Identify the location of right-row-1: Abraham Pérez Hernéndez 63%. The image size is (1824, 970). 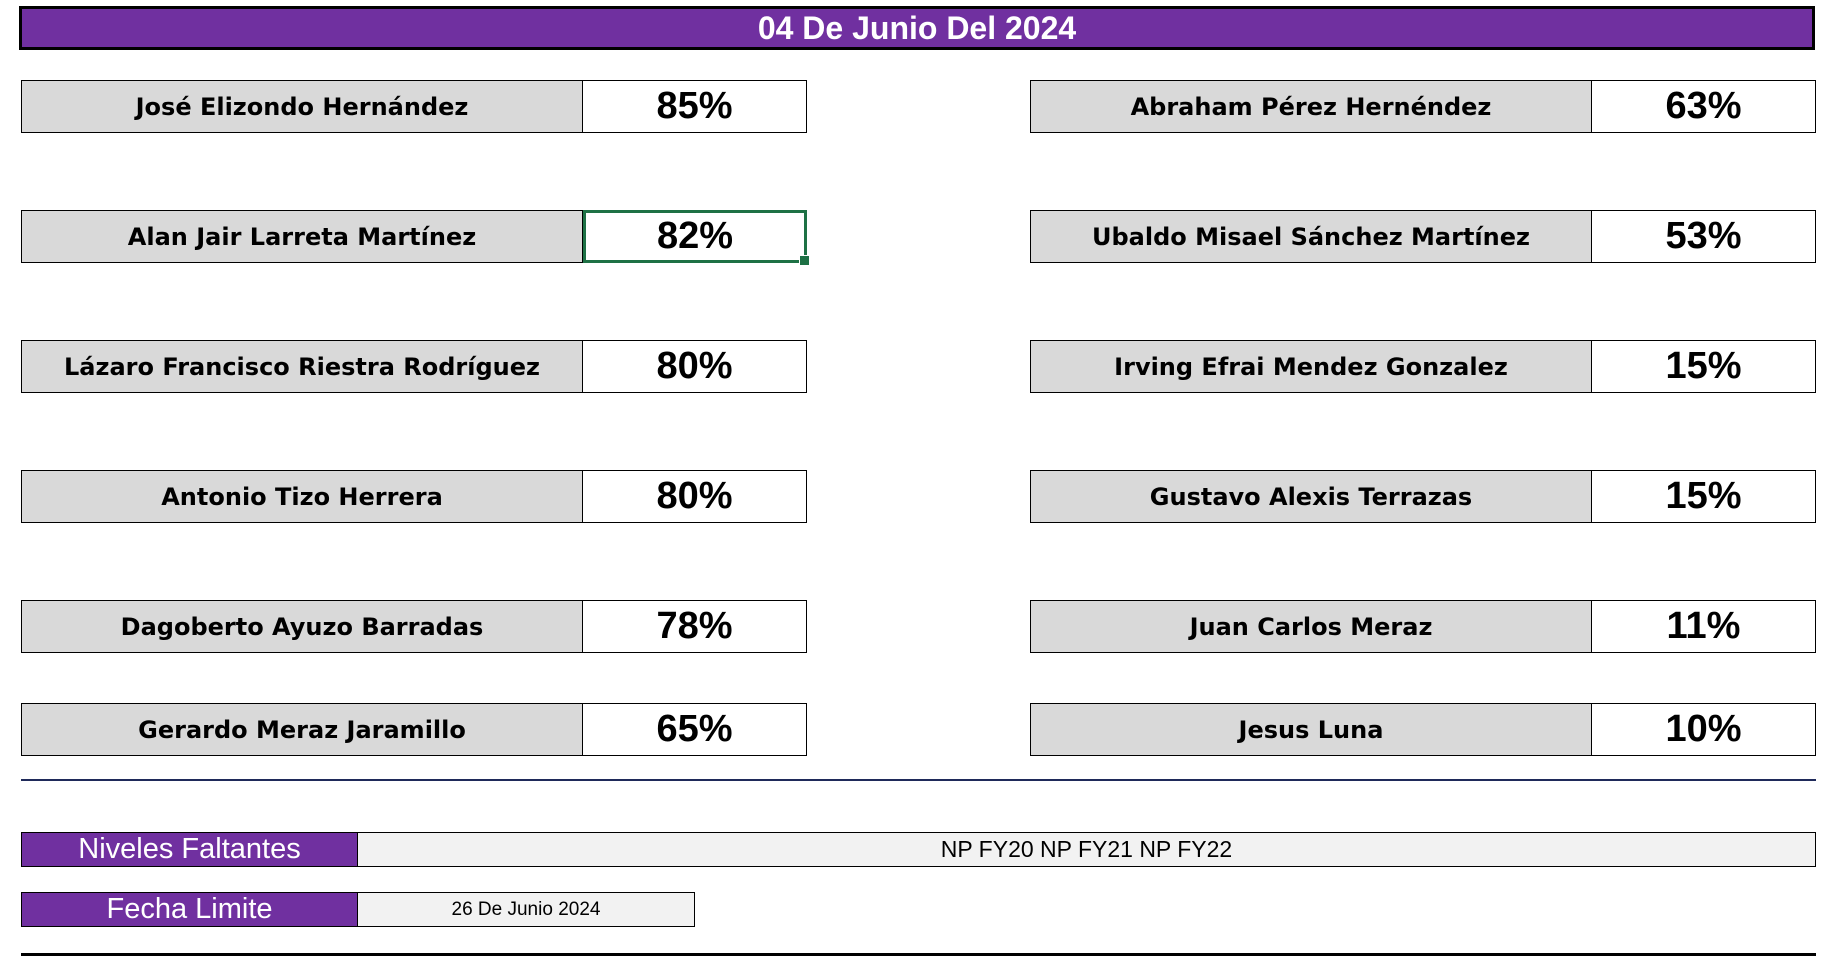
(1423, 106).